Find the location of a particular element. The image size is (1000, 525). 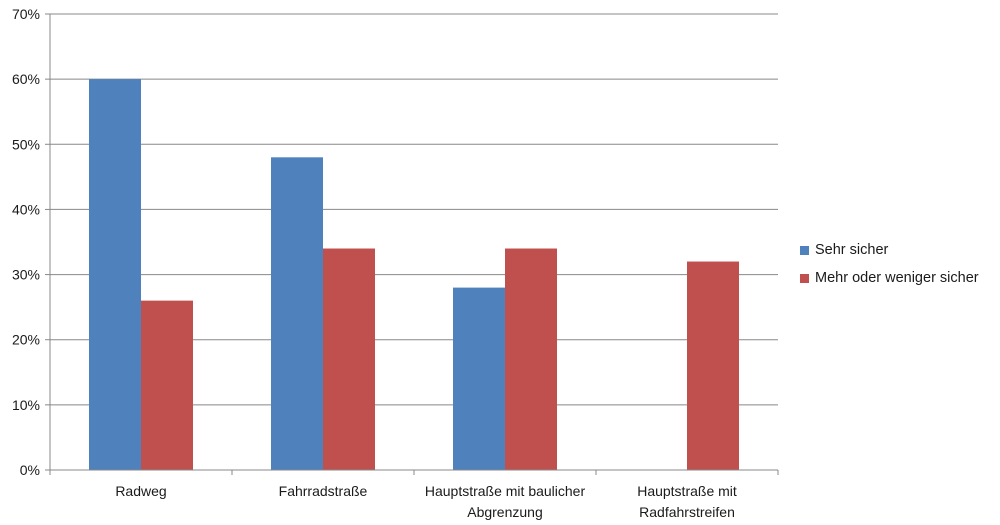

y-tick-label: 20% is located at coordinates (26, 340).